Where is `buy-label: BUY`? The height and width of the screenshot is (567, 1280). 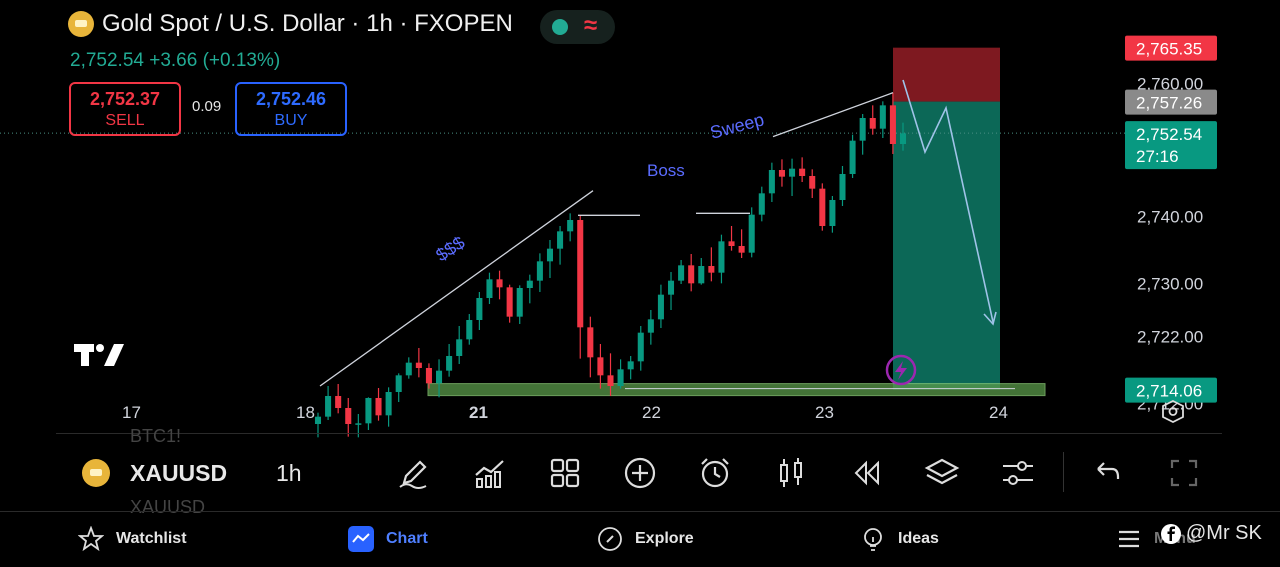 buy-label: BUY is located at coordinates (291, 120).